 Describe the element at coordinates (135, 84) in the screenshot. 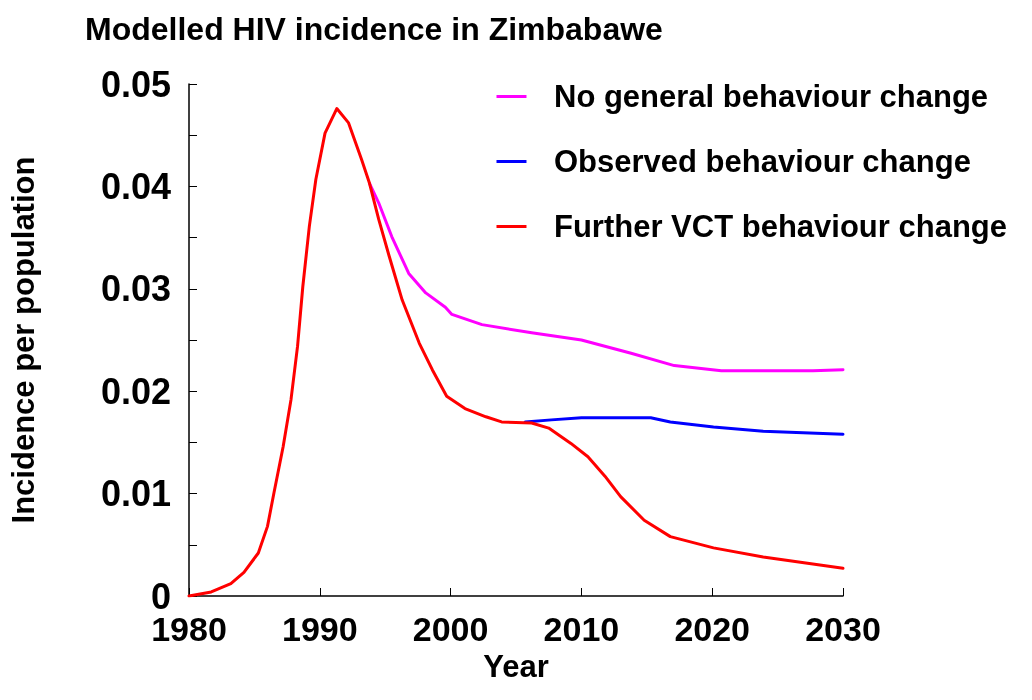

I see `y-tick-label: 0.05` at that location.